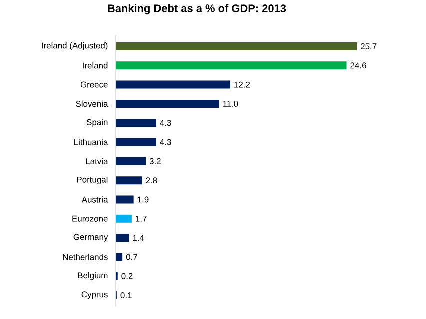  What do you see at coordinates (95, 296) in the screenshot?
I see `y-tick-label: Cyprus` at bounding box center [95, 296].